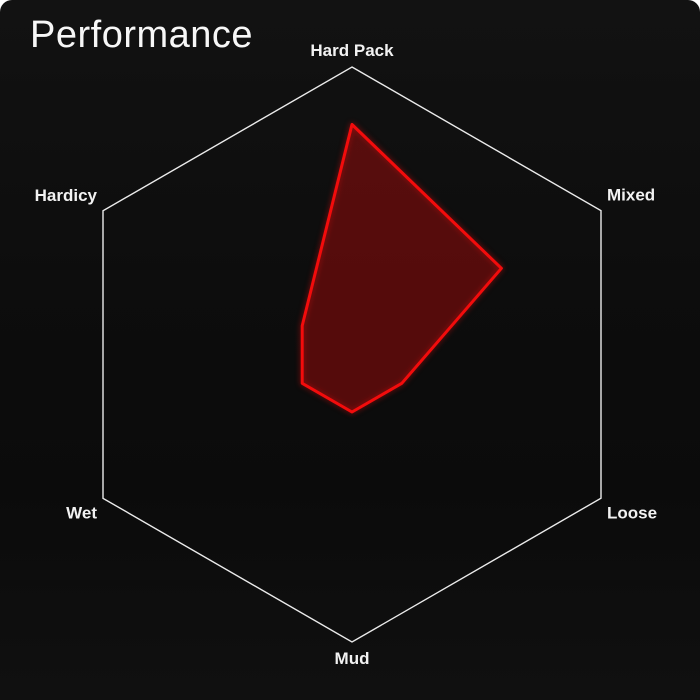 This screenshot has height=700, width=700. What do you see at coordinates (66, 195) in the screenshot?
I see `axis-label-hardicy: Hardicy` at bounding box center [66, 195].